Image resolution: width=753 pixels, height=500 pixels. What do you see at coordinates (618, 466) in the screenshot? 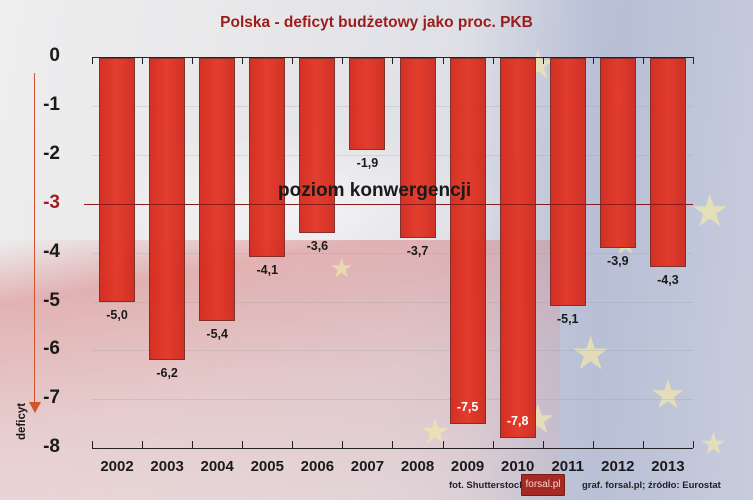
I see `x-tick-label: 2012` at bounding box center [618, 466].